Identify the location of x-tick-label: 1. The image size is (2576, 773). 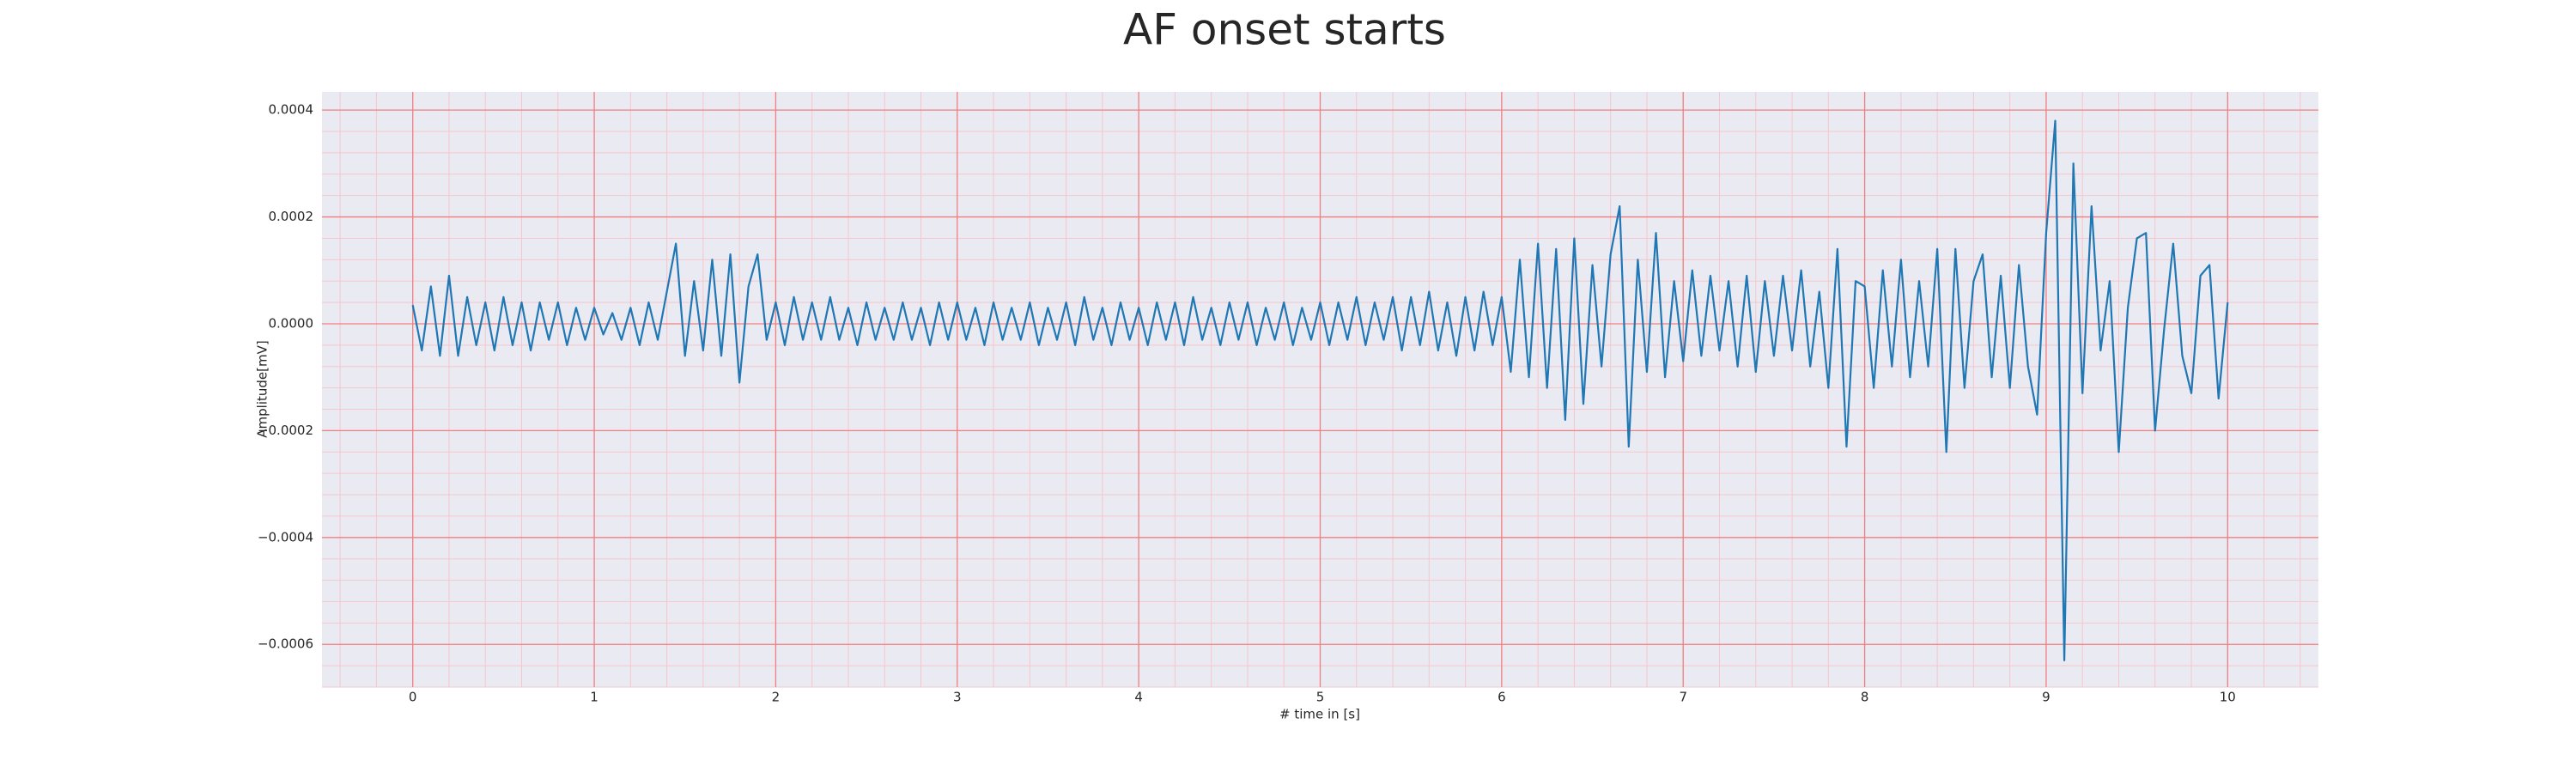
(594, 697).